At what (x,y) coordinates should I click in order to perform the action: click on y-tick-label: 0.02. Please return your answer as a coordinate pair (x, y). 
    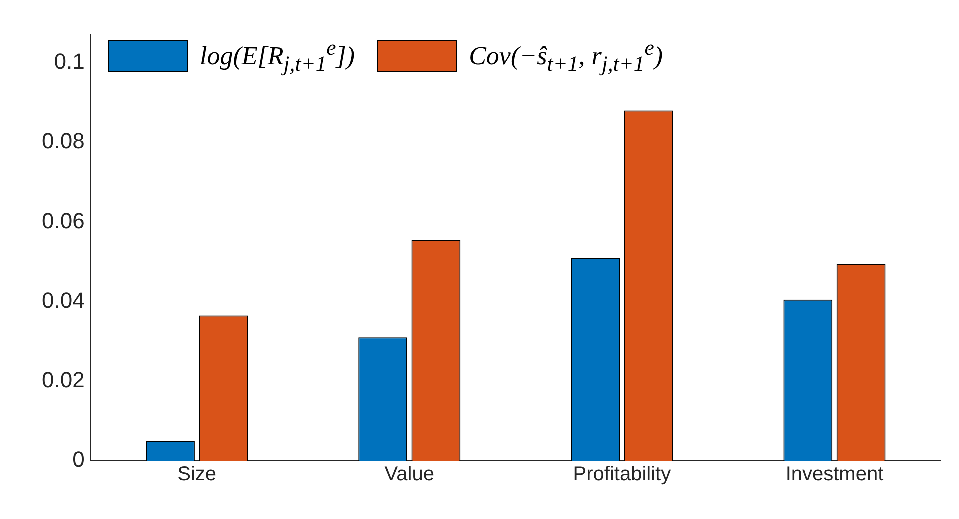
    Looking at the image, I should click on (63, 379).